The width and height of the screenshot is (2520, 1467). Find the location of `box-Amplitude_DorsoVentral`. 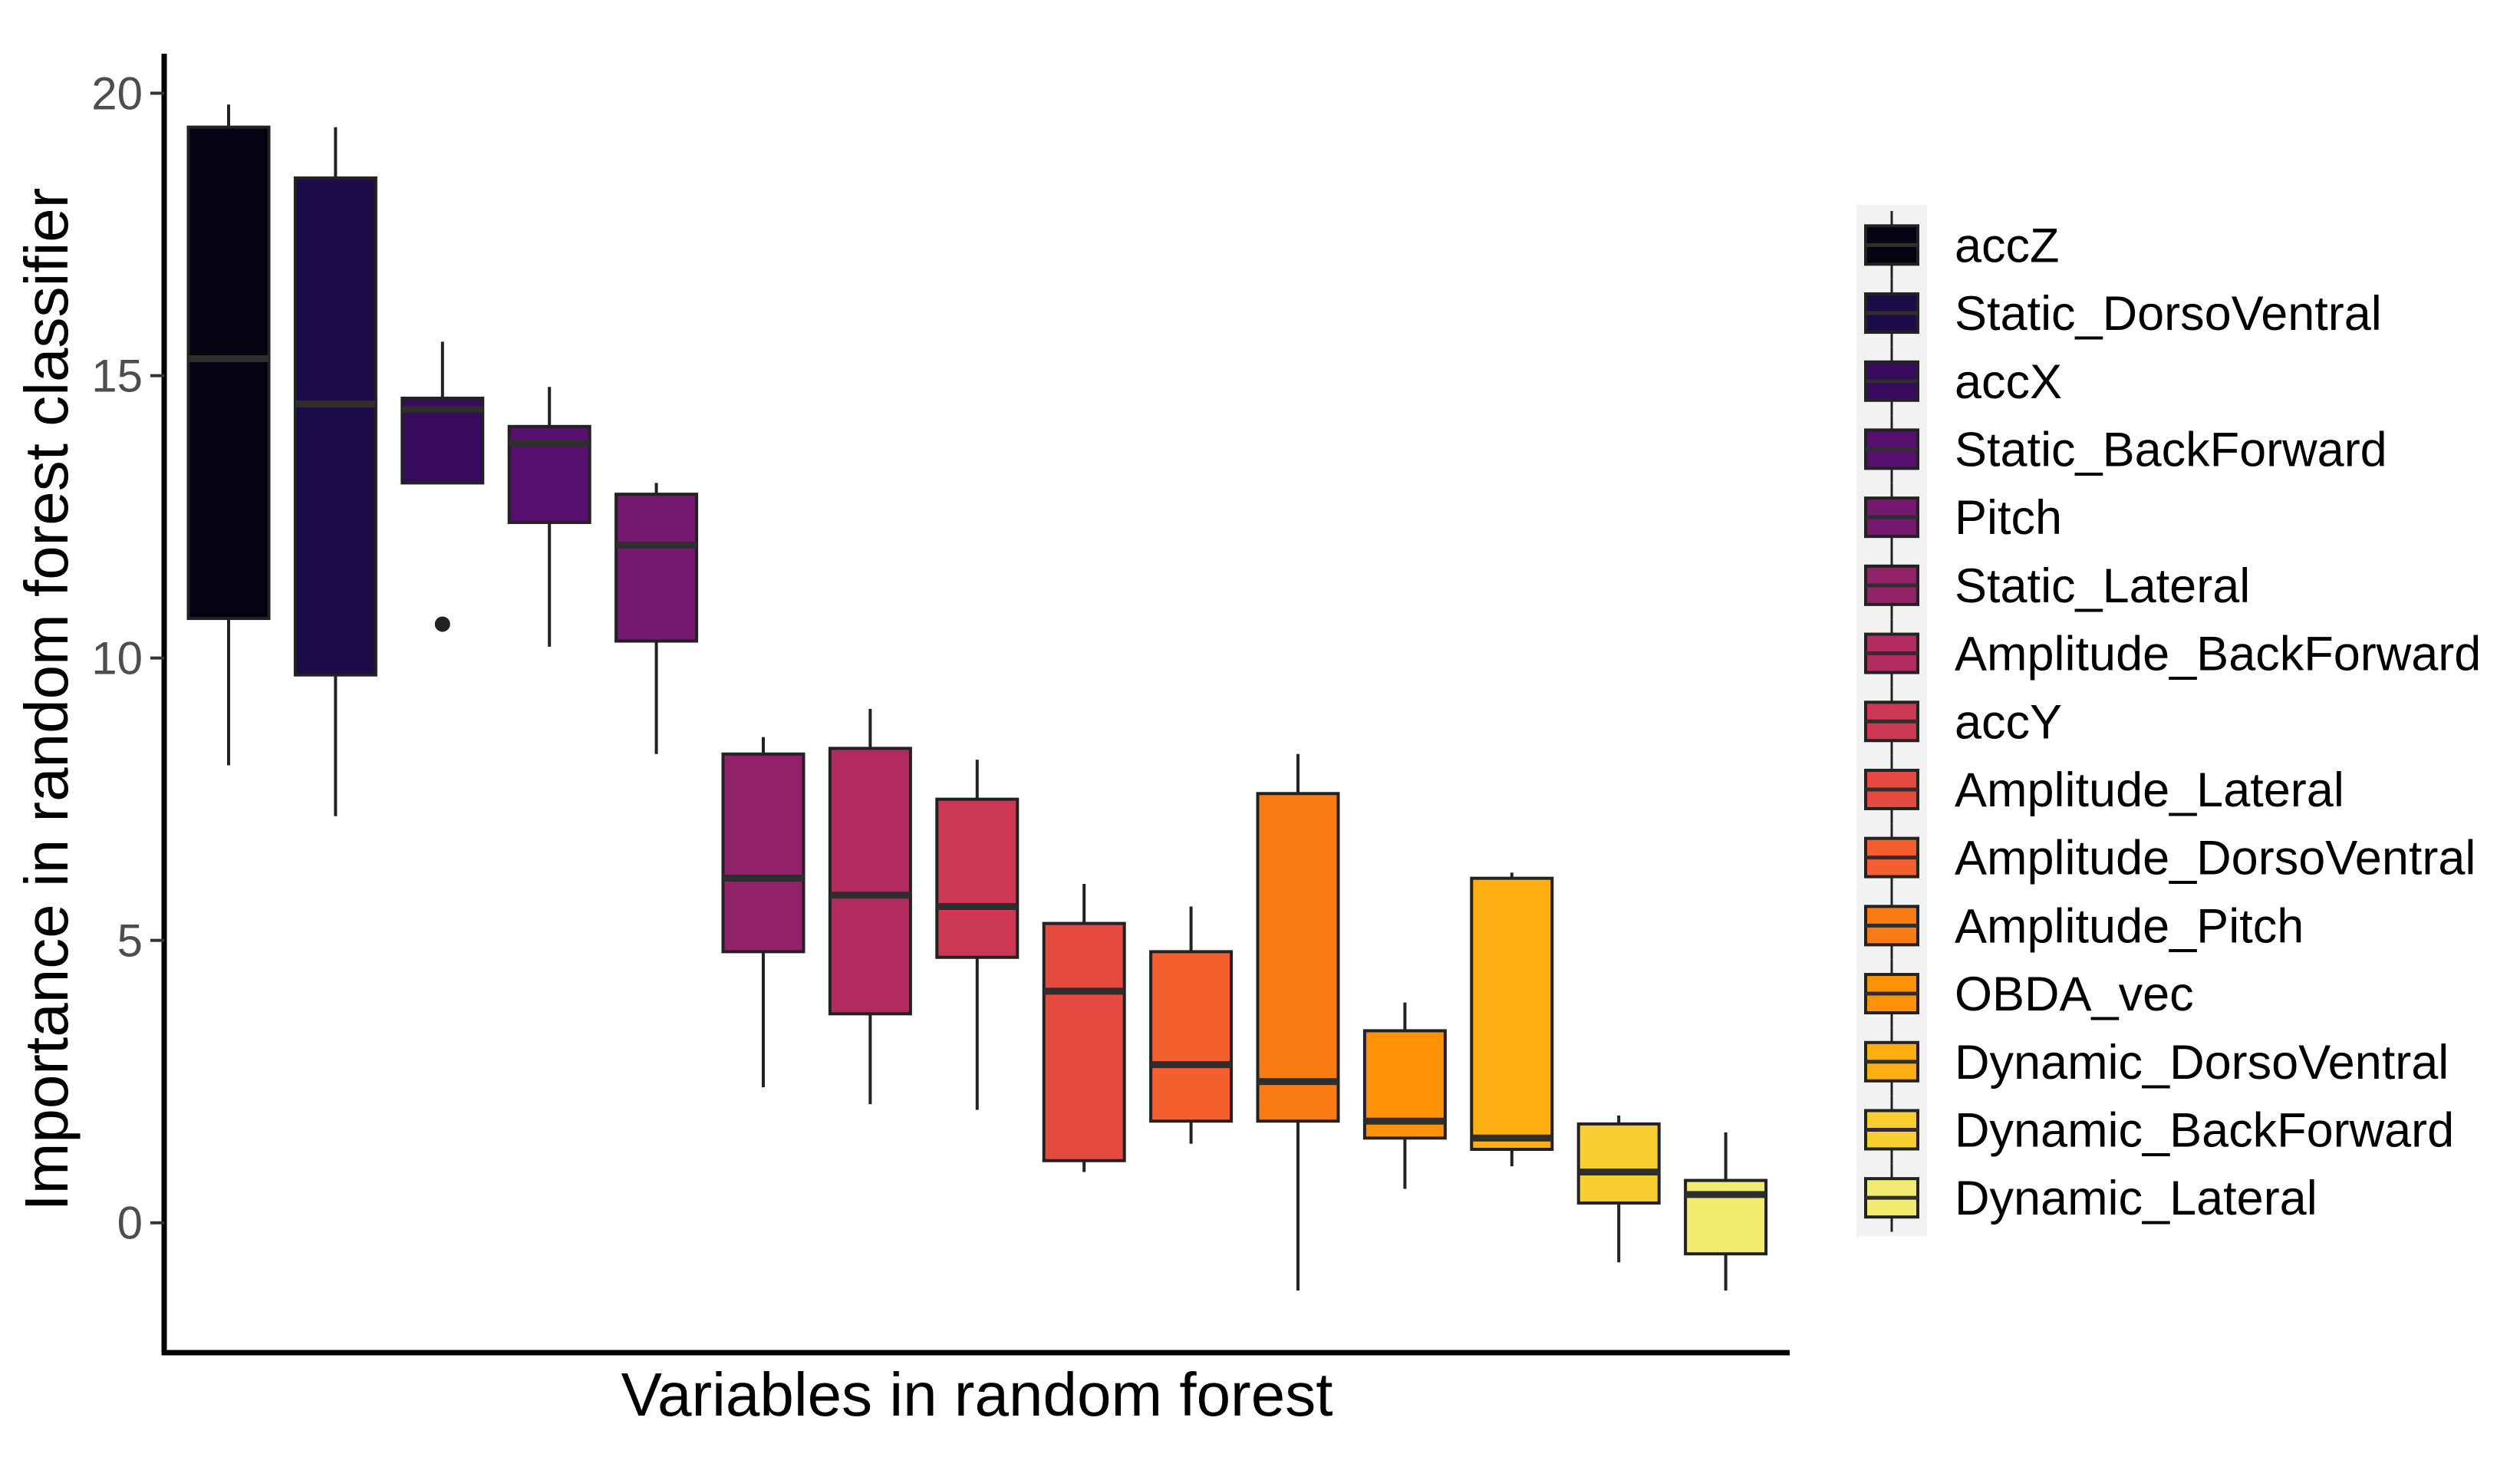

box-Amplitude_DorsoVentral is located at coordinates (1191, 1025).